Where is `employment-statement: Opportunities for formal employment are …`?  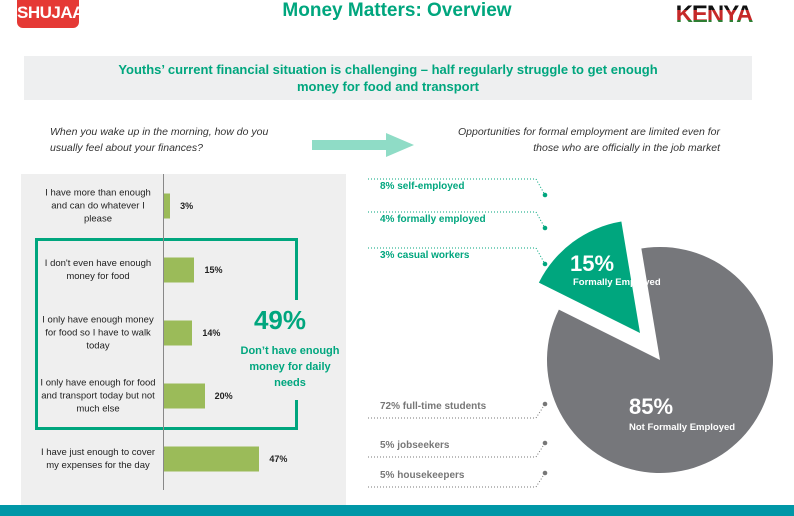
employment-statement: Opportunities for formal employment are … is located at coordinates (588, 140).